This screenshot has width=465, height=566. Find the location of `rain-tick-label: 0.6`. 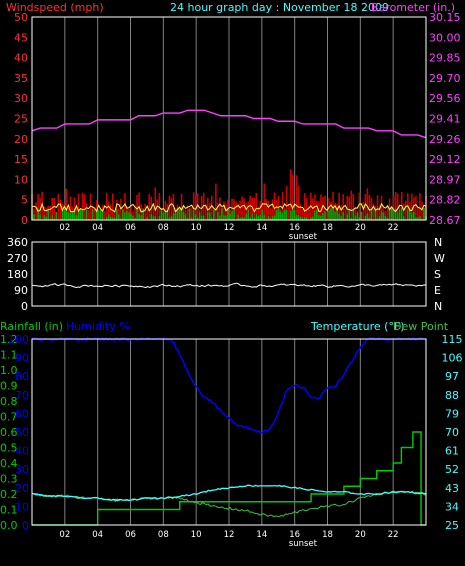

rain-tick-label: 0.6 is located at coordinates (9, 432).